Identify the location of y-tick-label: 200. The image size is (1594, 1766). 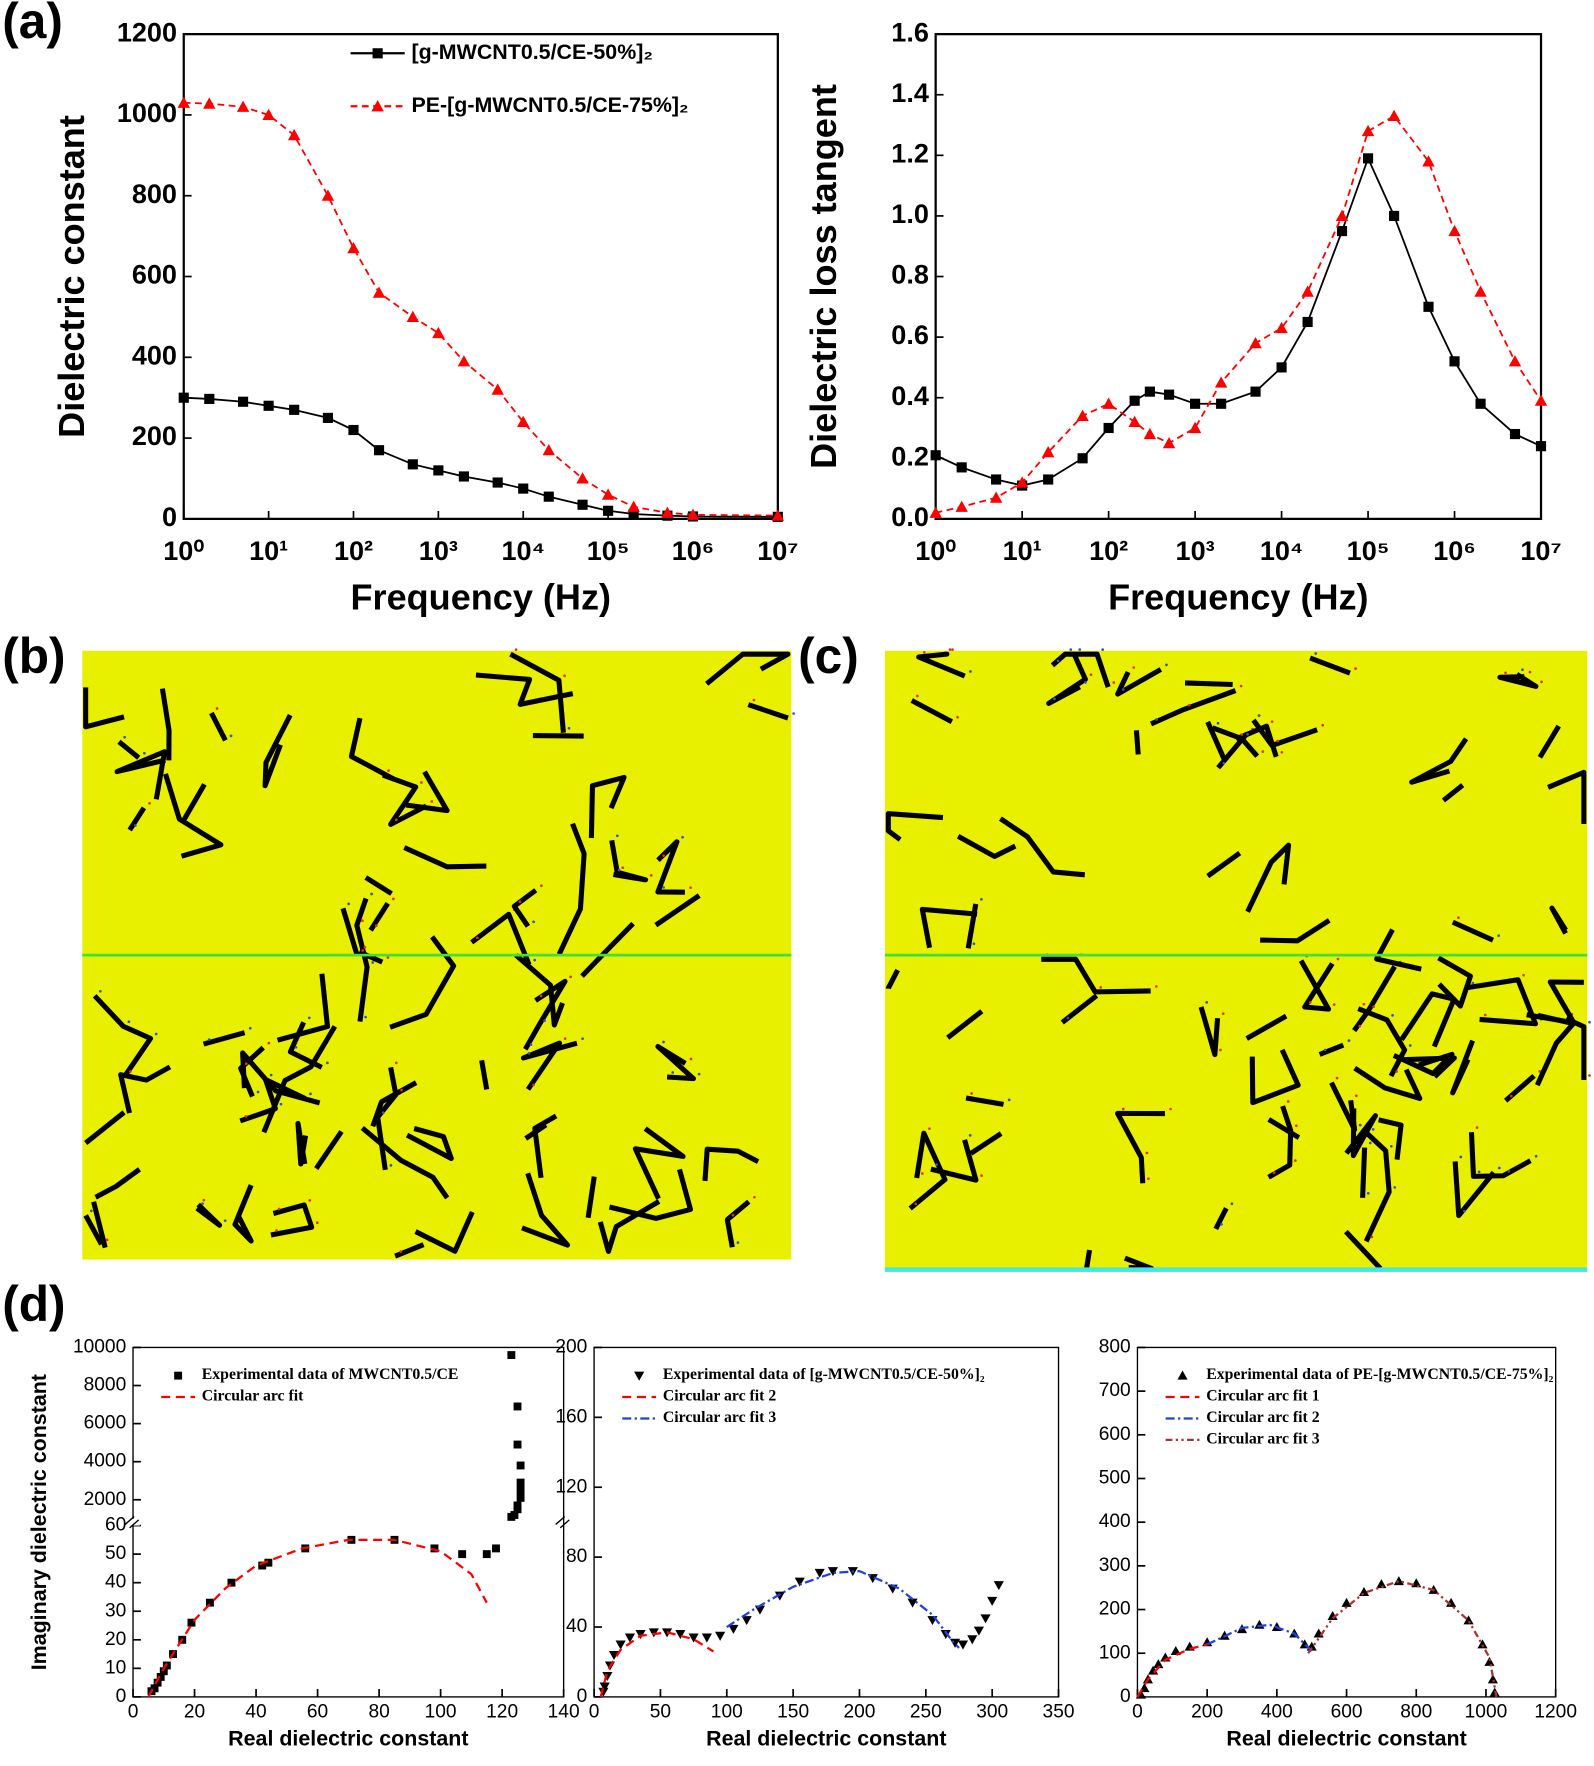
(571, 1347).